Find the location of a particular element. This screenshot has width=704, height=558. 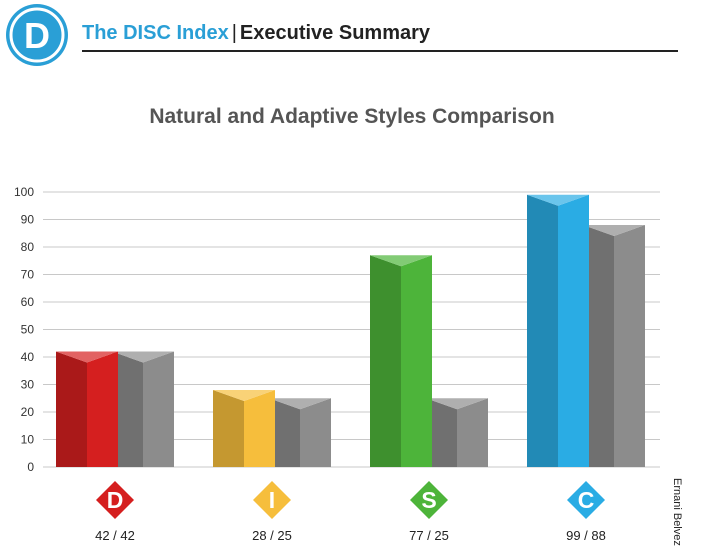

category-badge-c is located at coordinates (586, 500).